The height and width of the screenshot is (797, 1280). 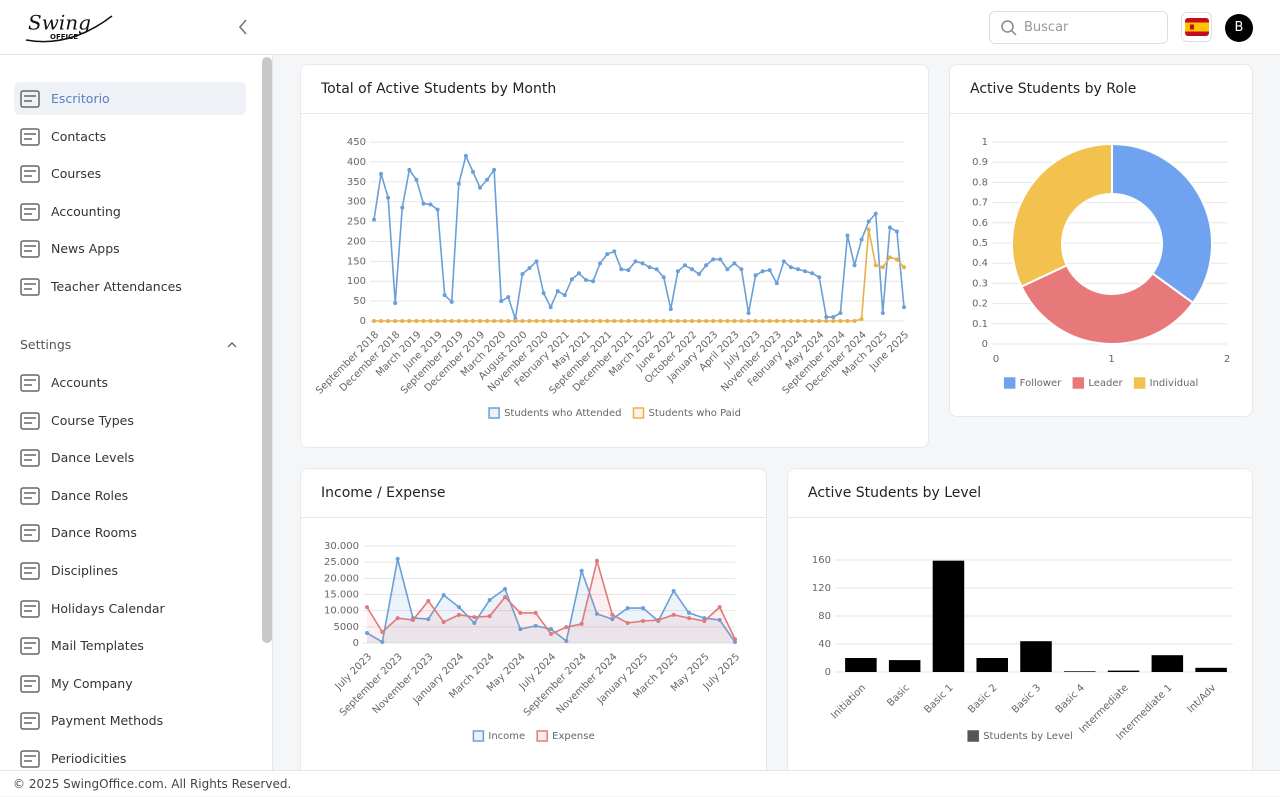 I want to click on collapse-button, so click(x=243, y=27).